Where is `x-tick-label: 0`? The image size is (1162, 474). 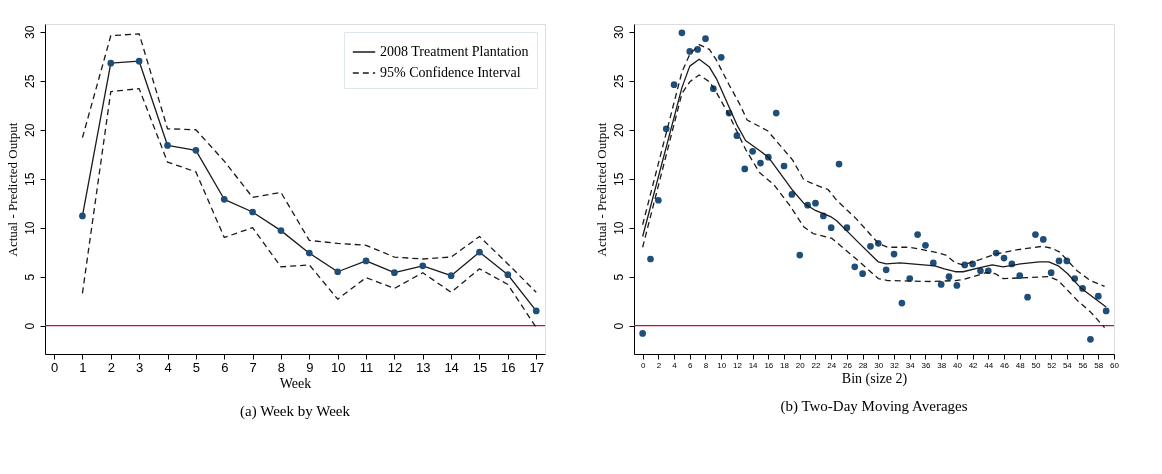
x-tick-label: 0 is located at coordinates (643, 365).